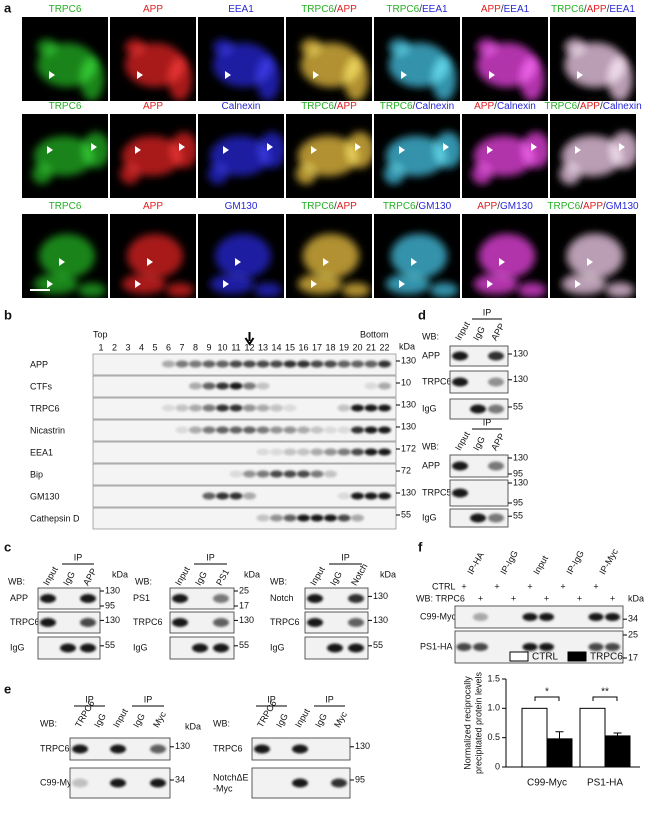 The width and height of the screenshot is (650, 821). I want to click on panel-letter: b, so click(8, 314).